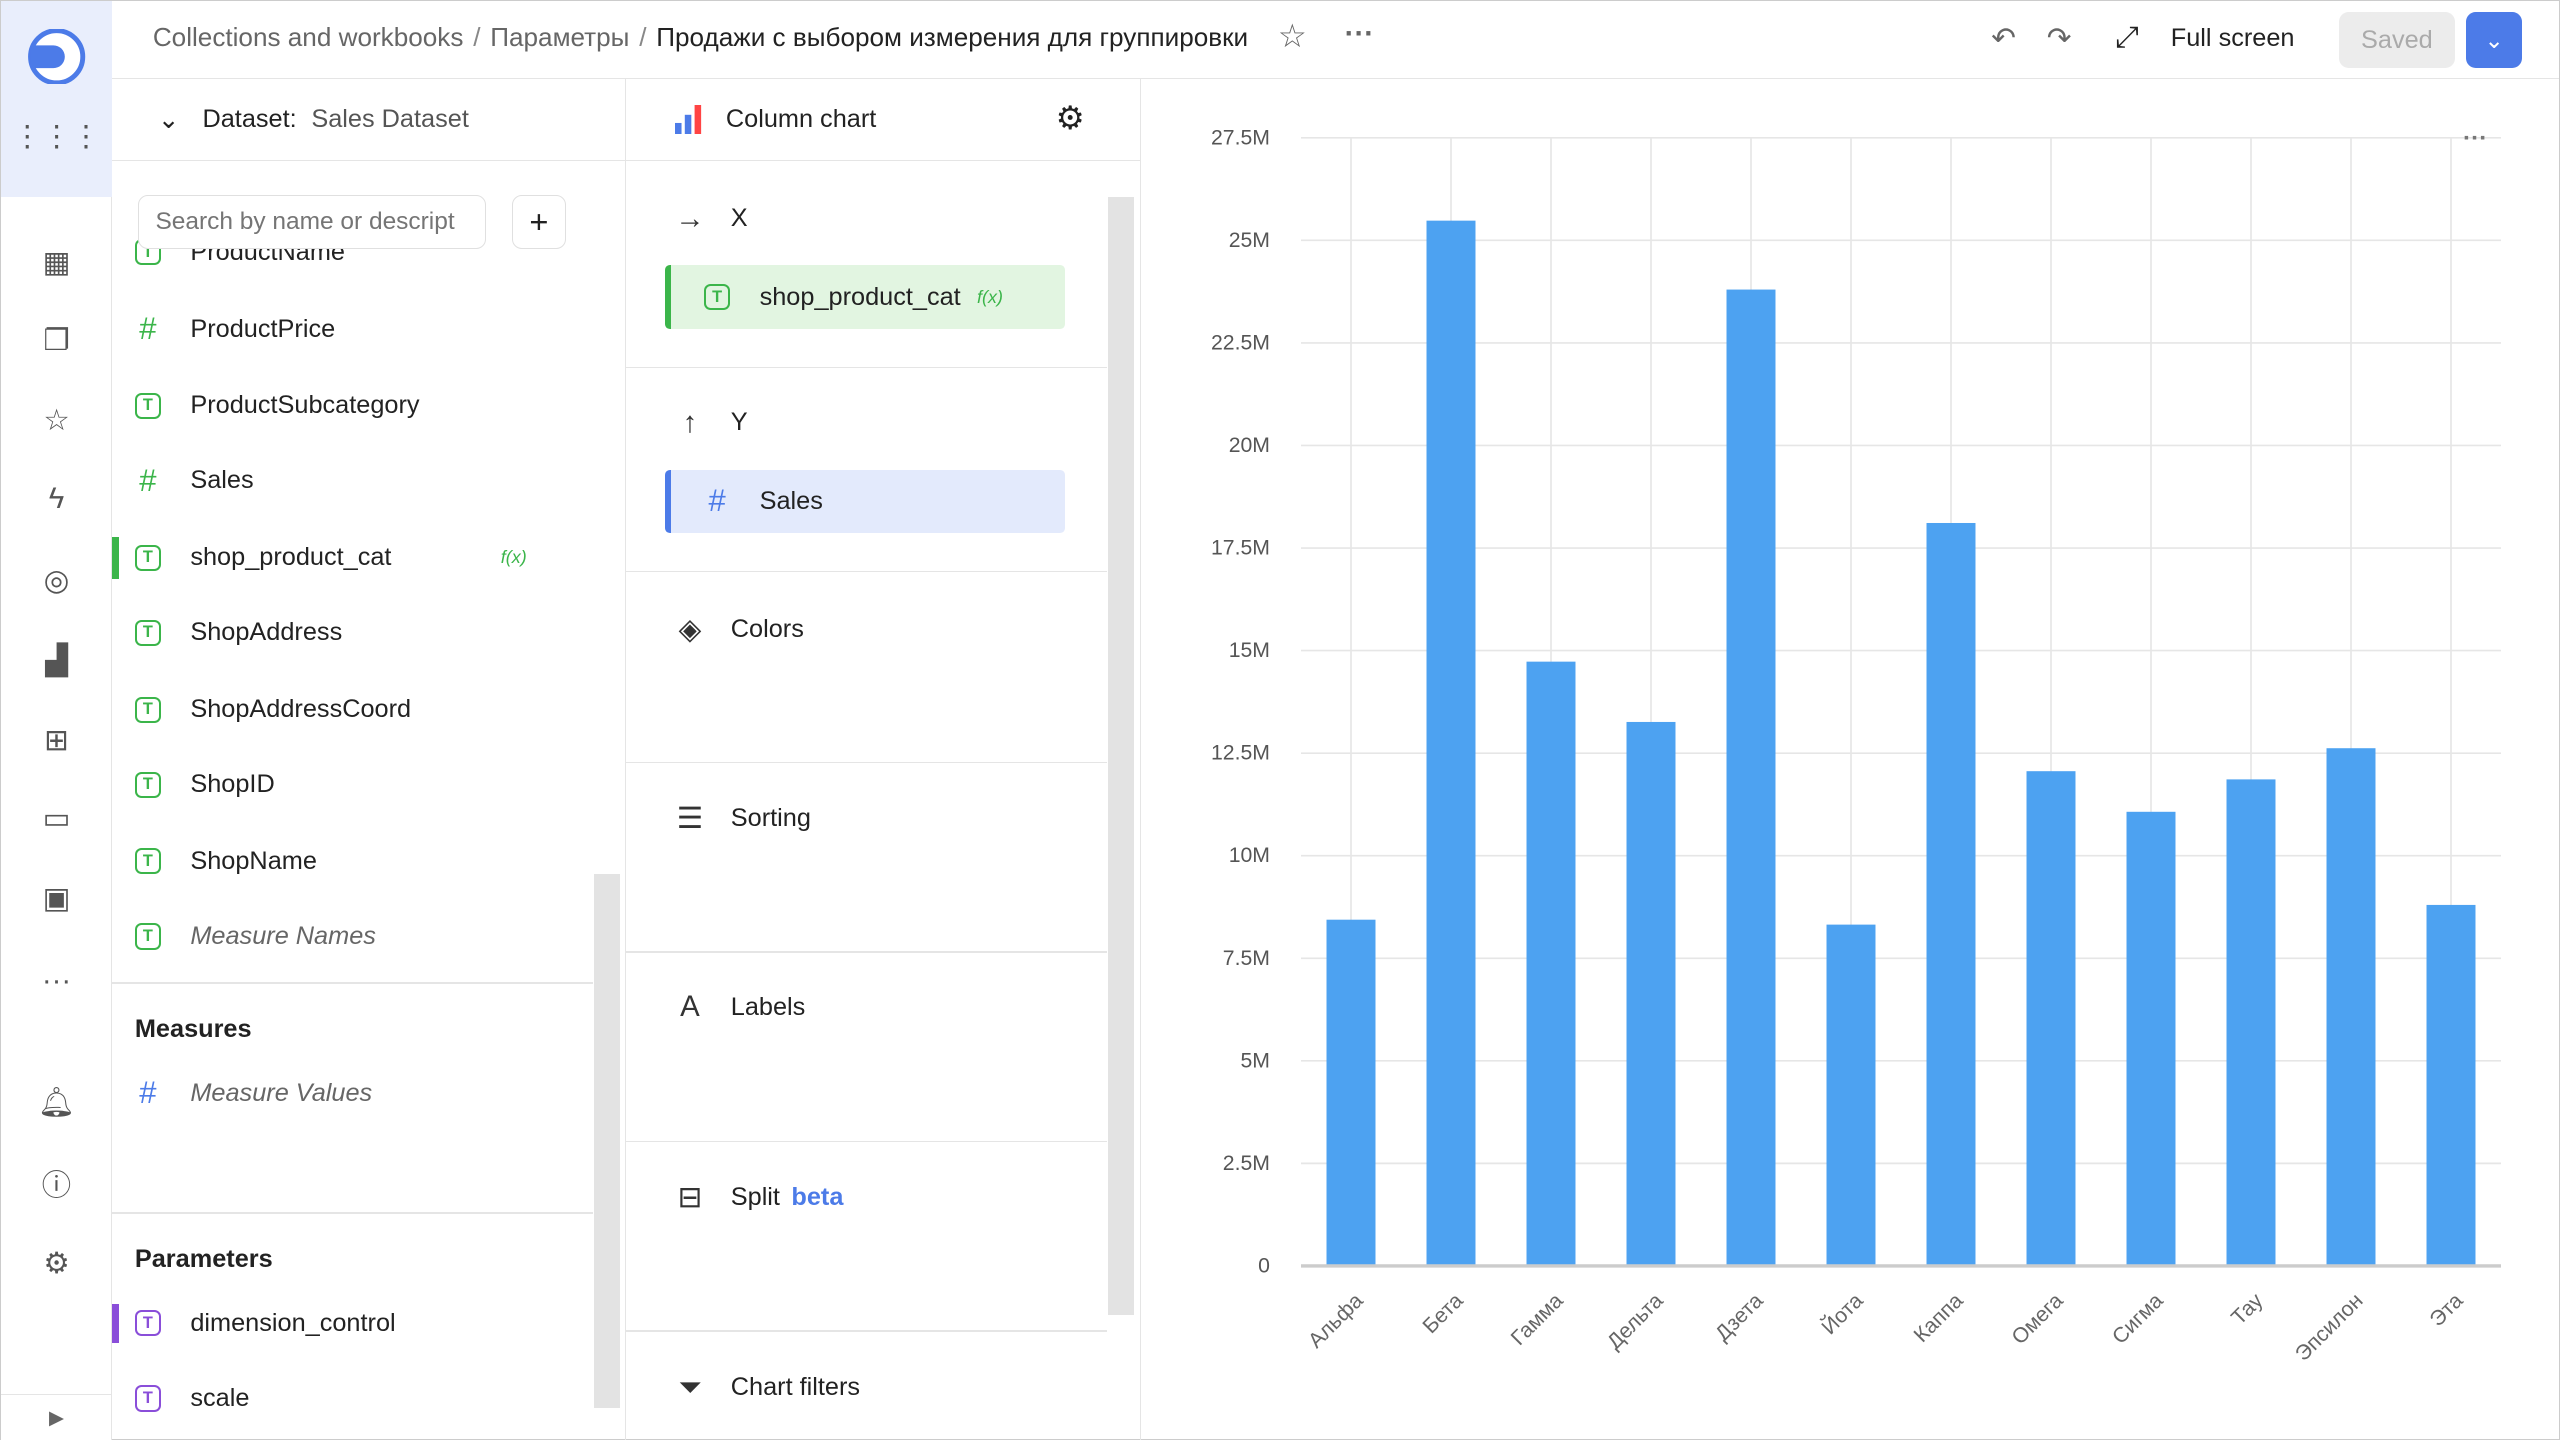 Image resolution: width=2560 pixels, height=1440 pixels. I want to click on x-tick-label: Дзета, so click(1739, 1317).